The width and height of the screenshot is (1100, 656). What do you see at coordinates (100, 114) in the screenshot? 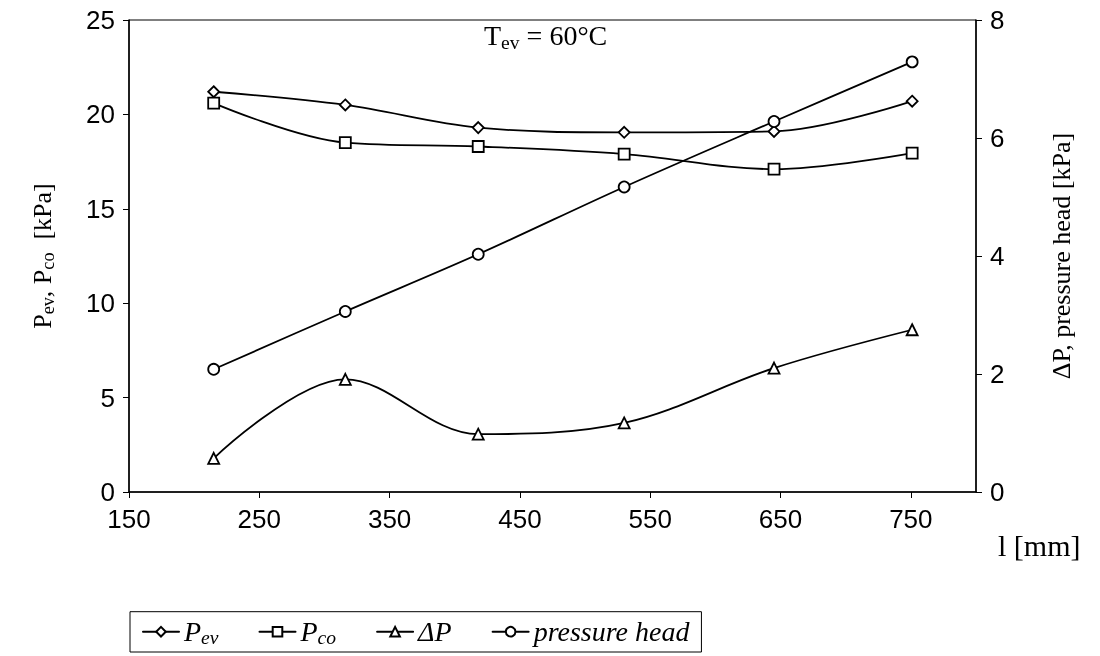
I see `y-tick-label: 20` at bounding box center [100, 114].